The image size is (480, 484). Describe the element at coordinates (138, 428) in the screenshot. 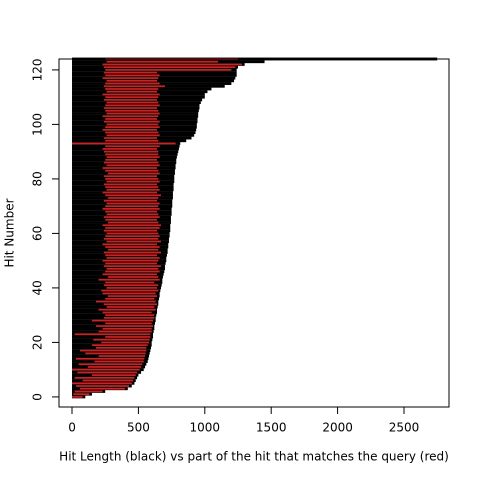

I see `x-tick-label: 500` at that location.